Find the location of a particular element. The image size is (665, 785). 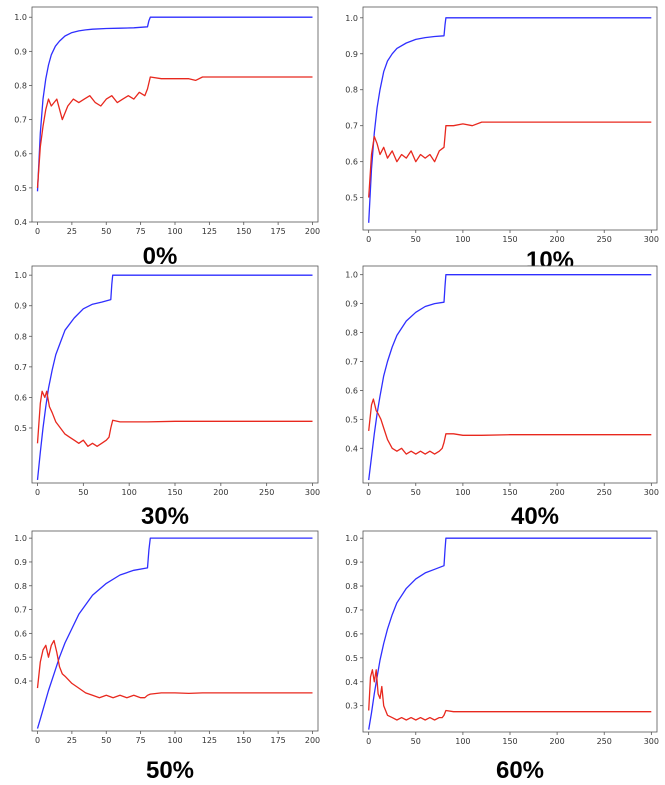

chart-caption: 50% is located at coordinates (170, 770).